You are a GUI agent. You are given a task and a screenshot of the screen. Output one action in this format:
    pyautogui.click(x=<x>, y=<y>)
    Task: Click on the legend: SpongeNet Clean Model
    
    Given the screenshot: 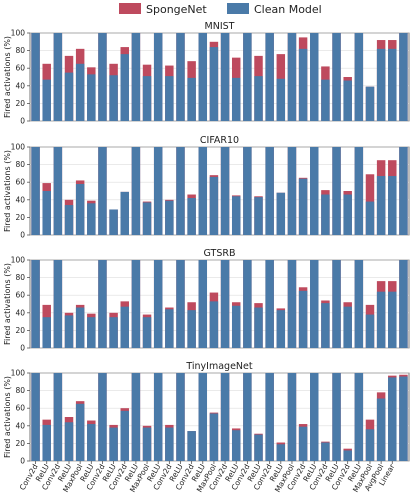 What is the action you would take?
    pyautogui.click(x=220, y=9)
    